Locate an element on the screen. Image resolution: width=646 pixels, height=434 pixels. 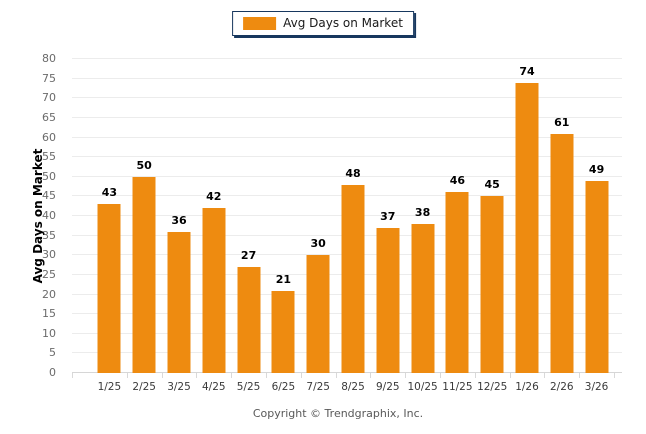
bar-value-label: 46 is located at coordinates (457, 181).